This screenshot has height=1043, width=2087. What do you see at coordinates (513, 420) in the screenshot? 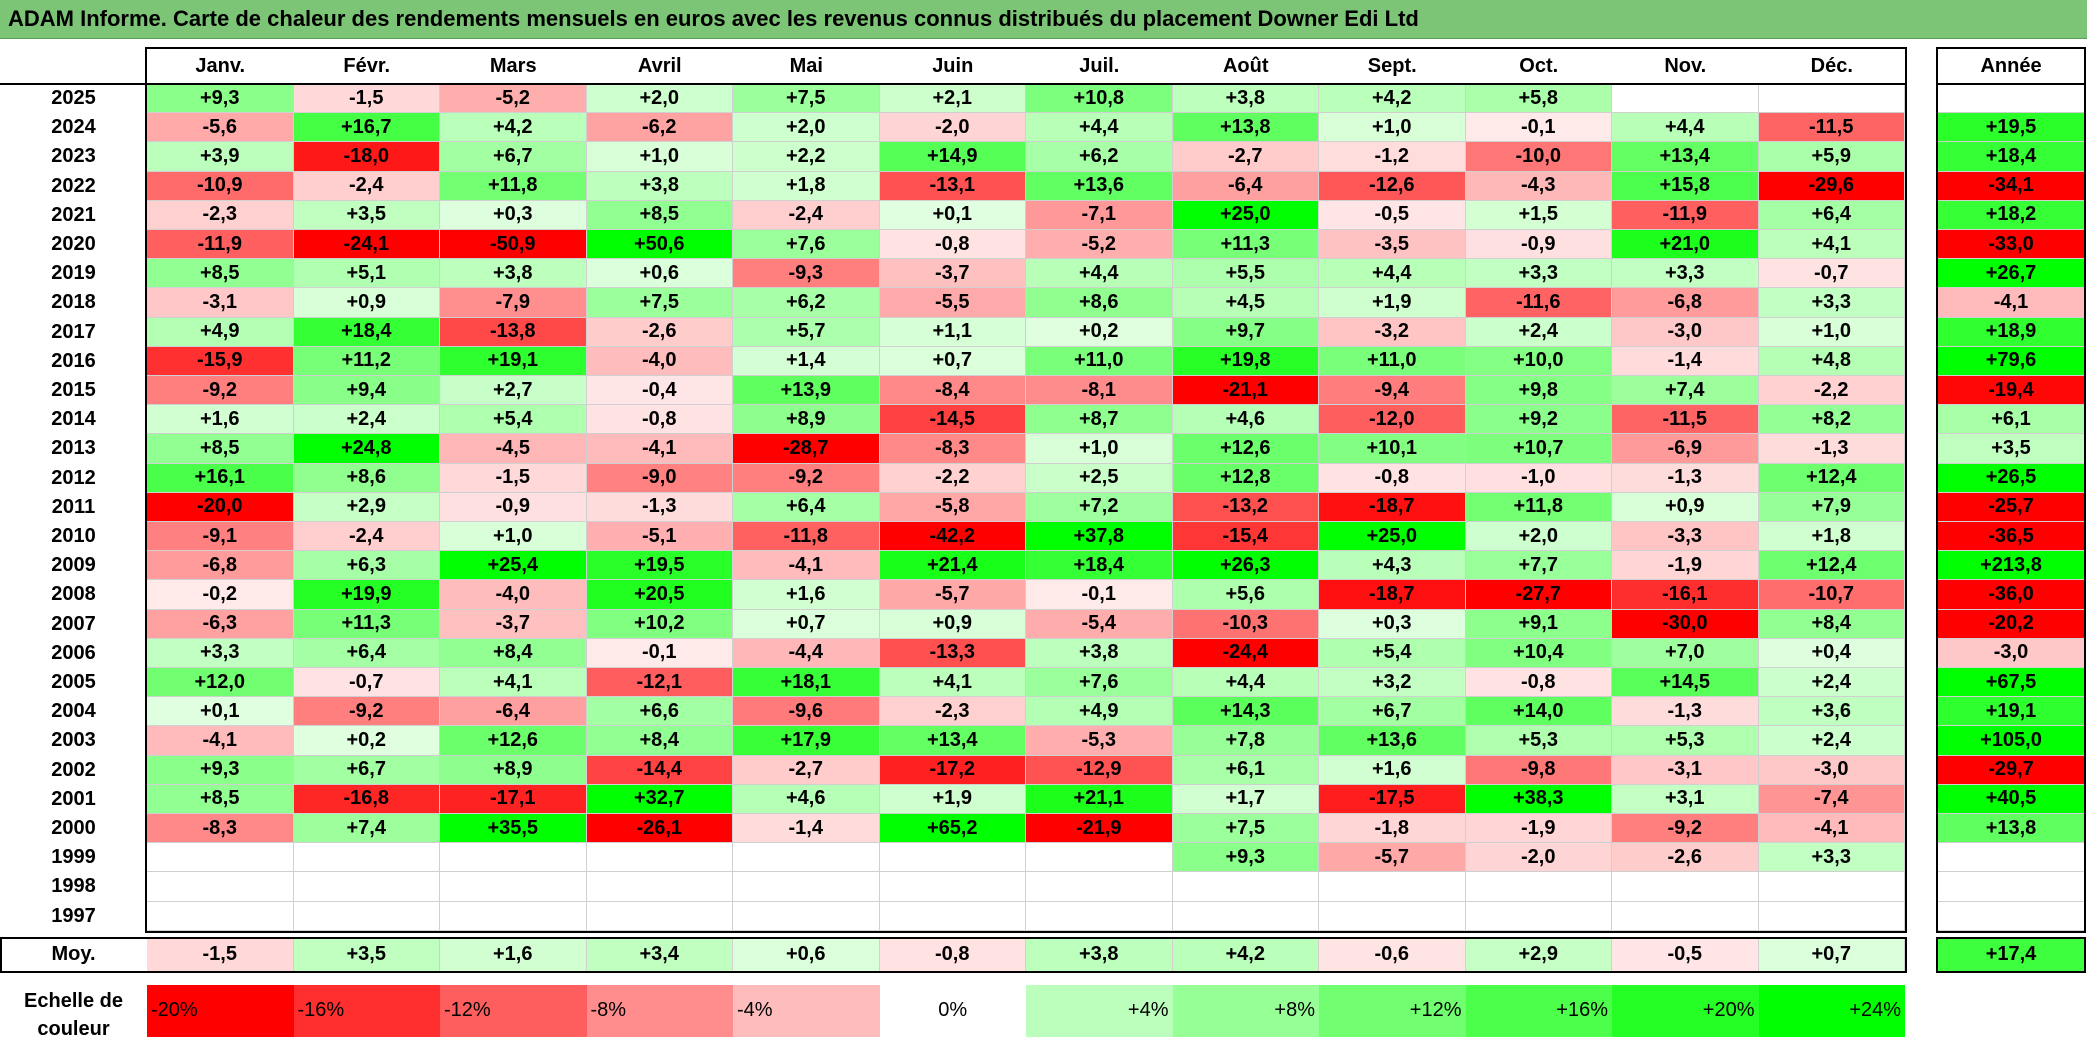
I see `heatmap-cell: +5,4` at bounding box center [513, 420].